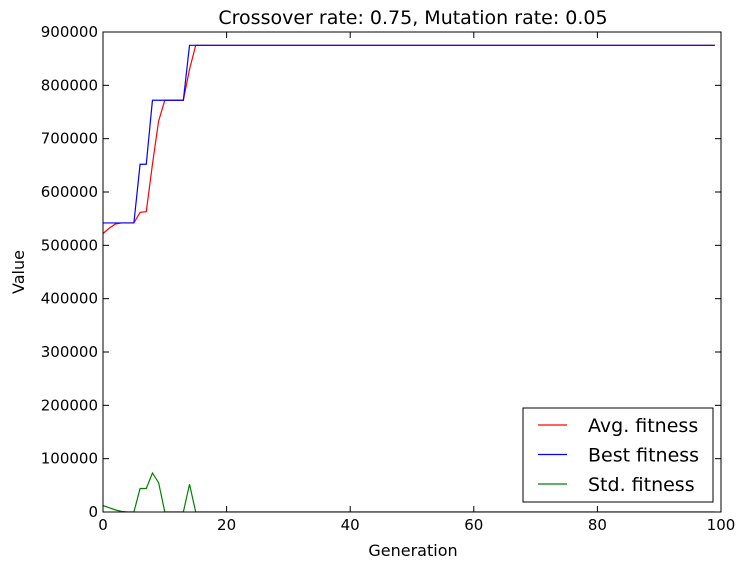  What do you see at coordinates (350, 525) in the screenshot?
I see `x-tick-label: 40` at bounding box center [350, 525].